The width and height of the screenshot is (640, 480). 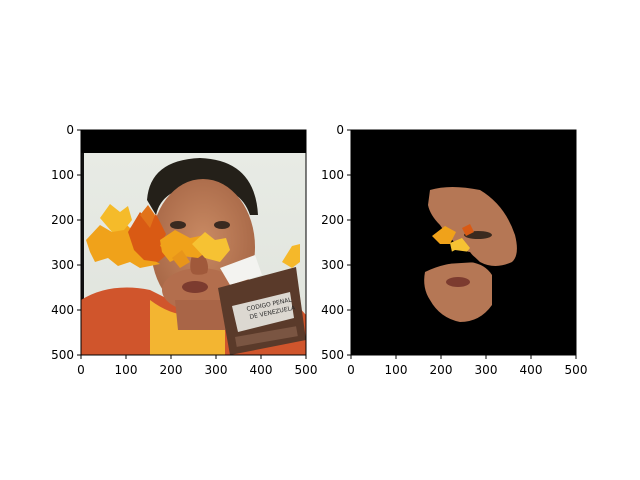 I want to click on left-ytick-label: 100, so click(x=62, y=175).